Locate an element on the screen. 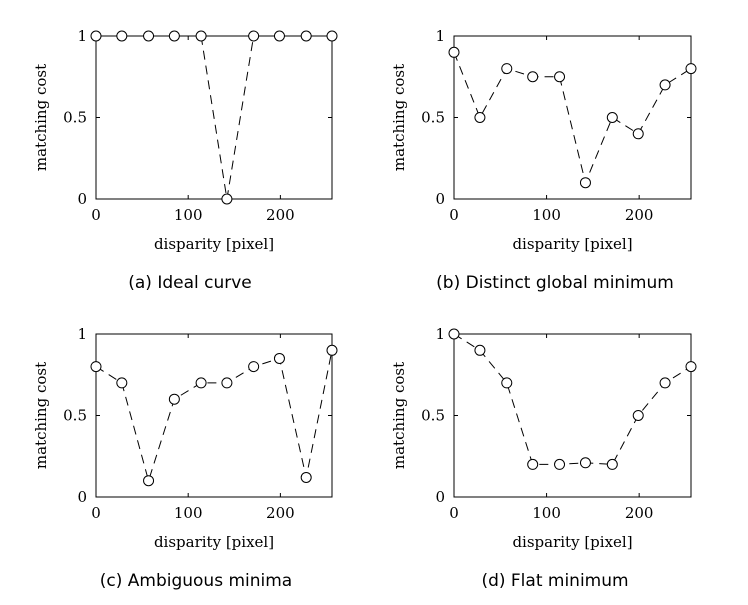  subfigure-caption: (a) Ideal curve is located at coordinates (190, 283).